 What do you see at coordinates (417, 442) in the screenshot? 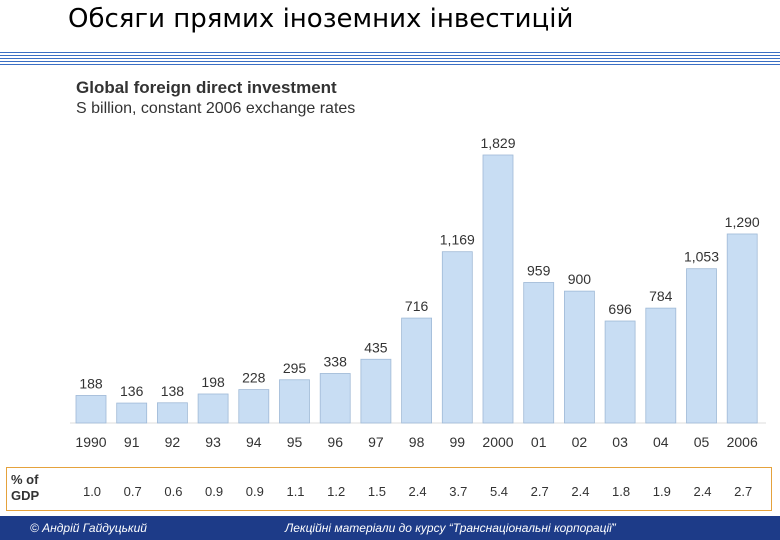
I see `x-tick-98: 98` at bounding box center [417, 442].